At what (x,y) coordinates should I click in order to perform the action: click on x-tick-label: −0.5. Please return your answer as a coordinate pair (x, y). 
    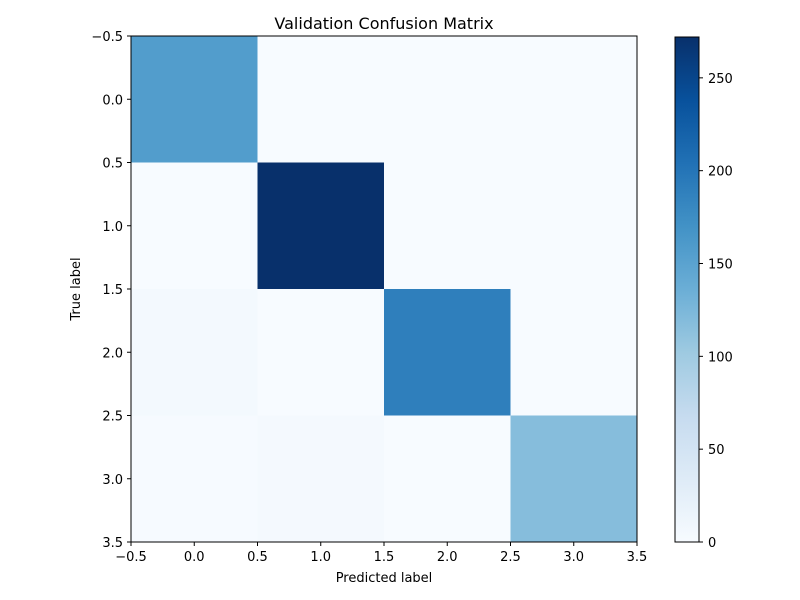
    Looking at the image, I should click on (131, 557).